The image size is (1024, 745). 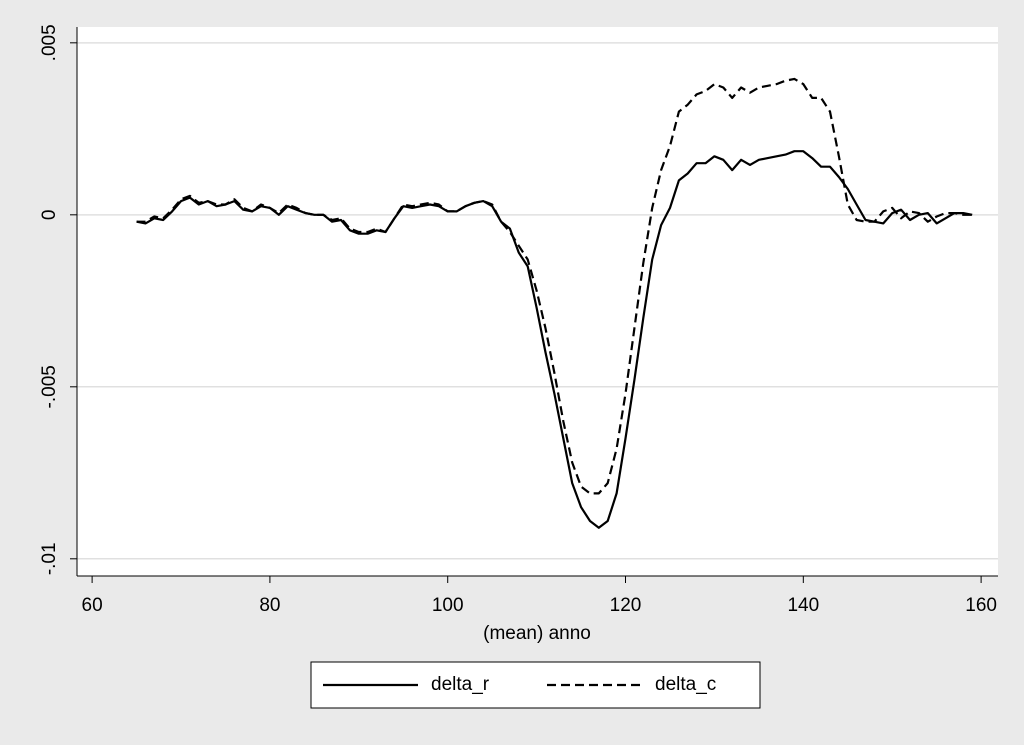 I want to click on x-tick-label: 120, so click(x=626, y=605).